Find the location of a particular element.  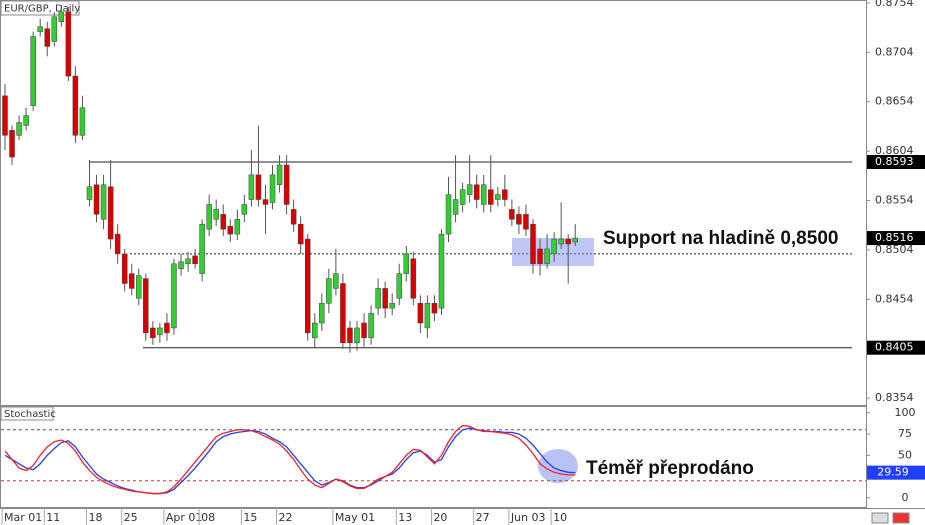

y-tick-label: 0.8354 is located at coordinates (894, 397).